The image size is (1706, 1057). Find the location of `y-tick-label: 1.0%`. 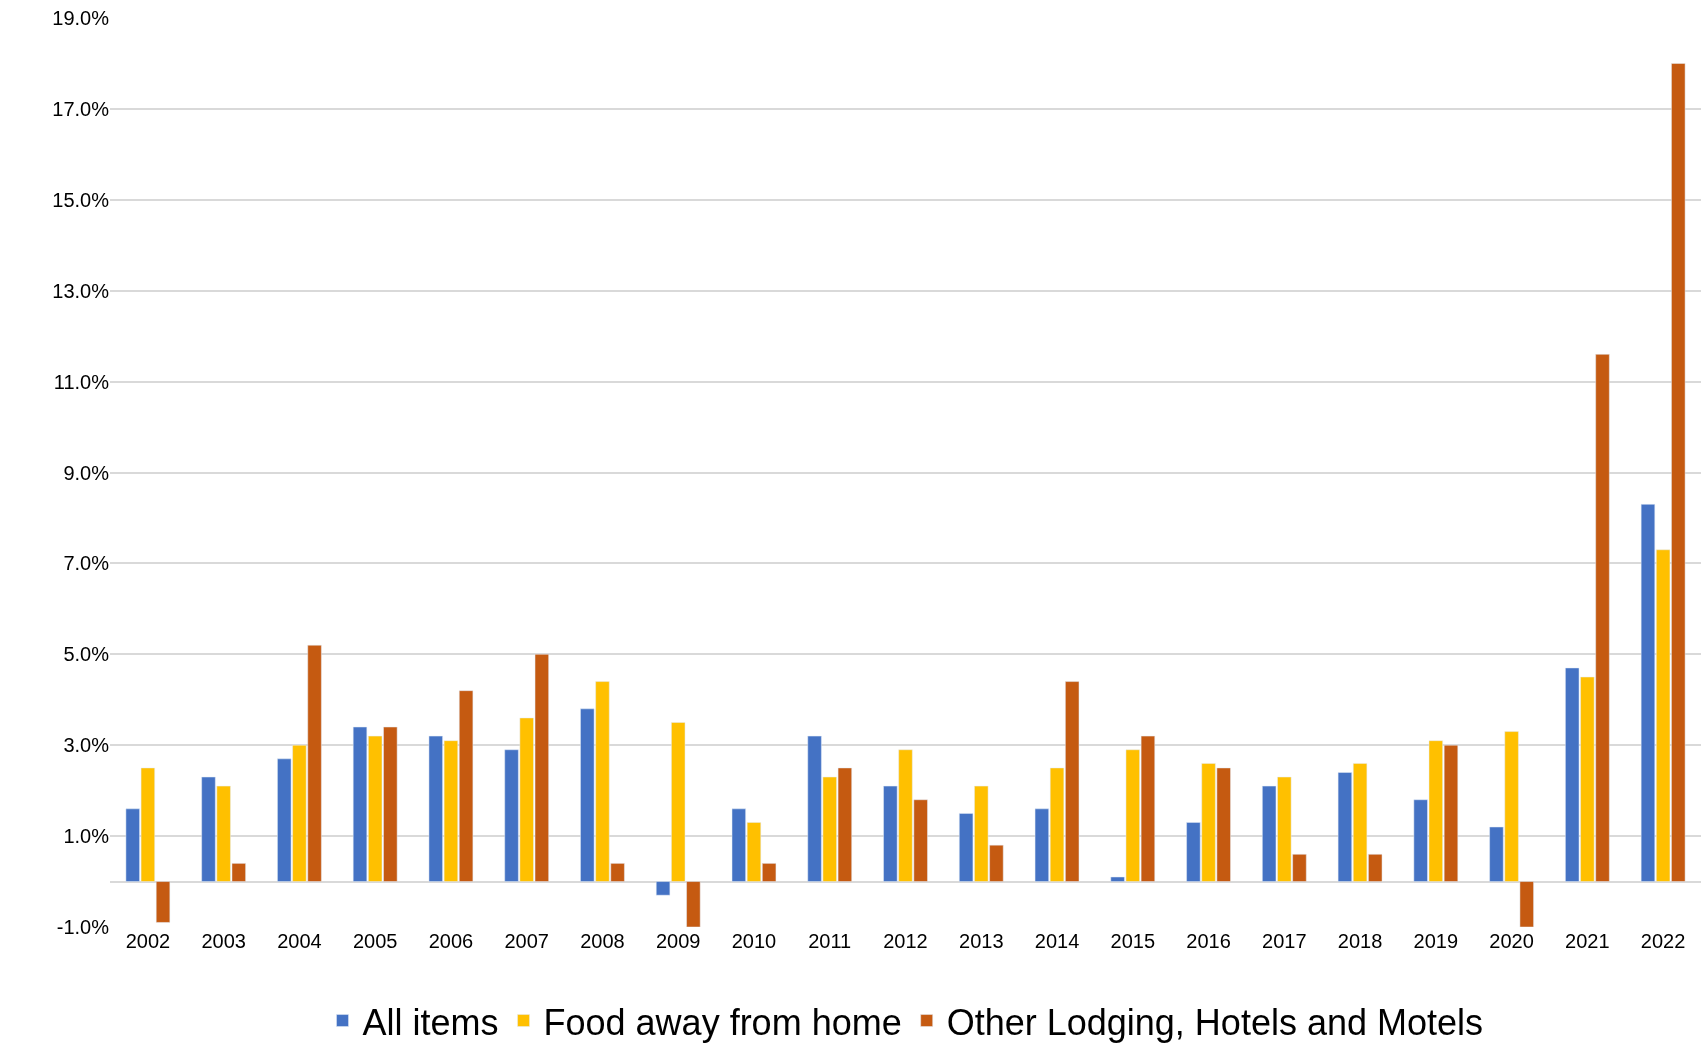

y-tick-label: 1.0% is located at coordinates (86, 836).